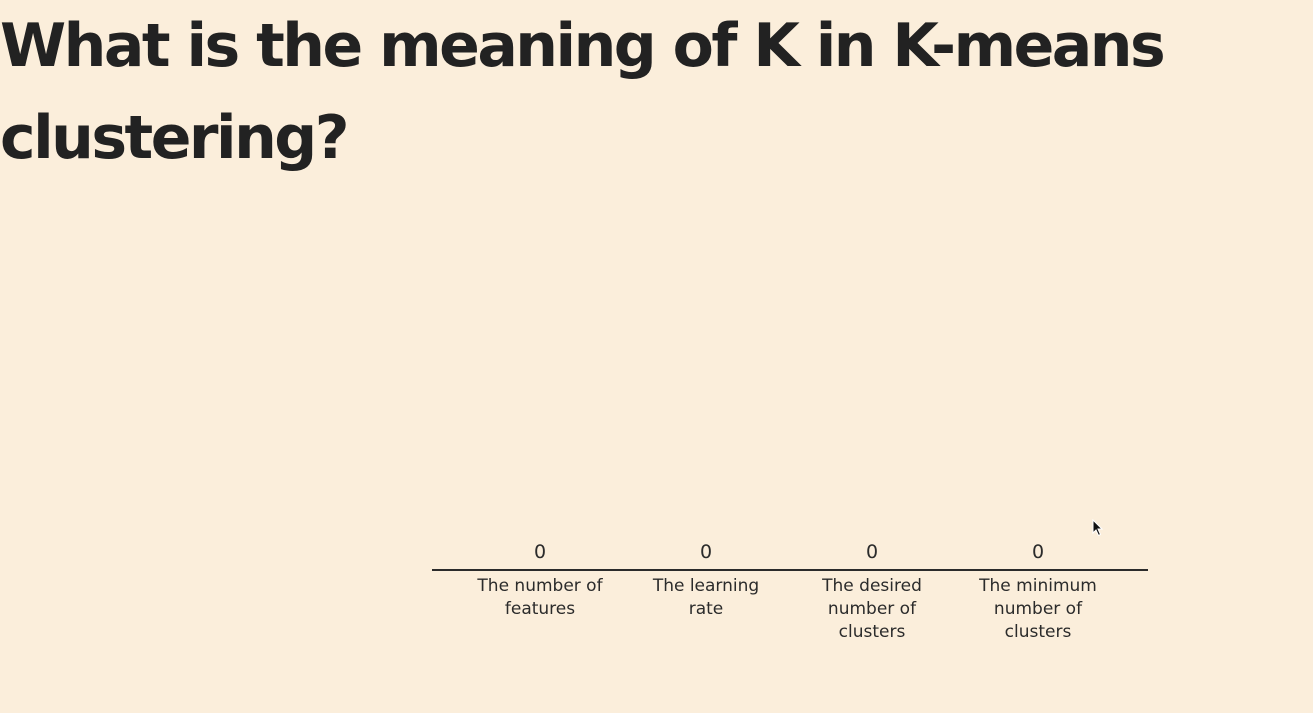 The image size is (1313, 713). Describe the element at coordinates (706, 552) in the screenshot. I see `option-2-count: 0` at that location.